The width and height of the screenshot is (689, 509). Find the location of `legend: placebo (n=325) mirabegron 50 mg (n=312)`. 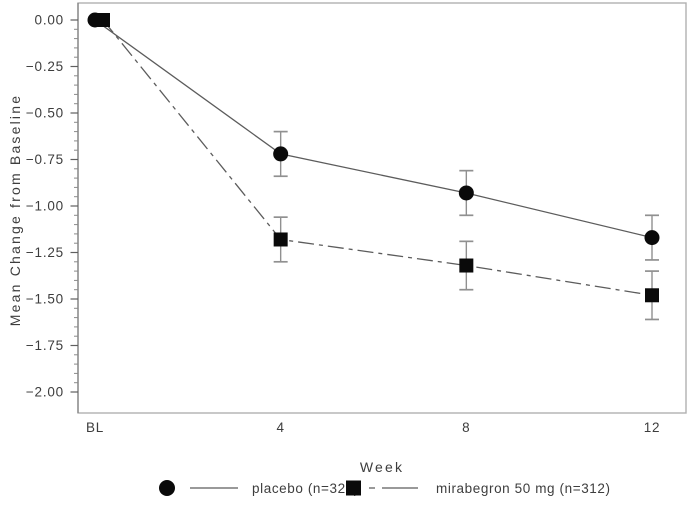

legend: placebo (n=325) mirabegron 50 mg (n=312) is located at coordinates (385, 488).